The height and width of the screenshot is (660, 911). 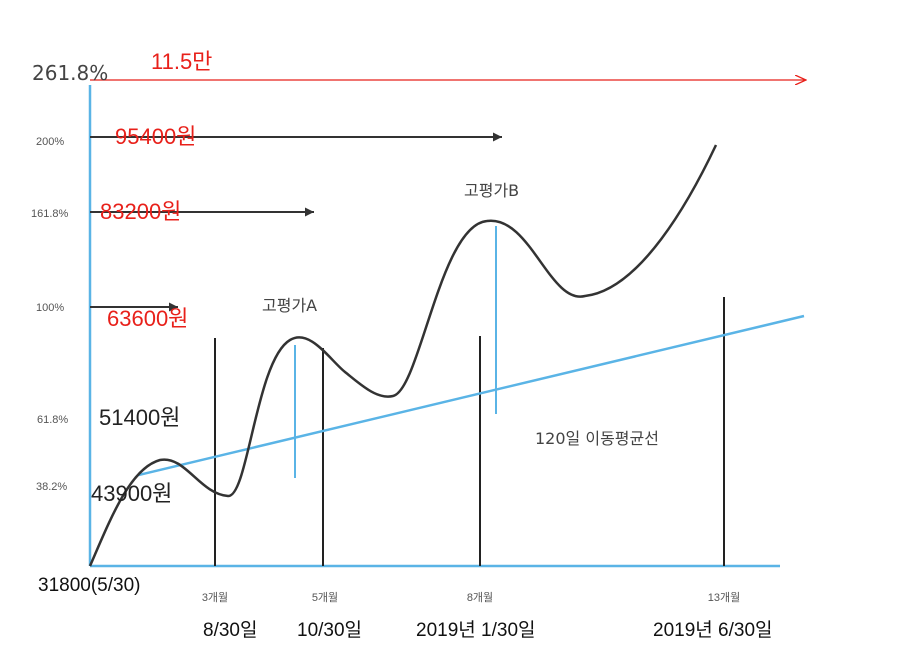 I want to click on price-label-261: 11.5만, so click(x=182, y=61).